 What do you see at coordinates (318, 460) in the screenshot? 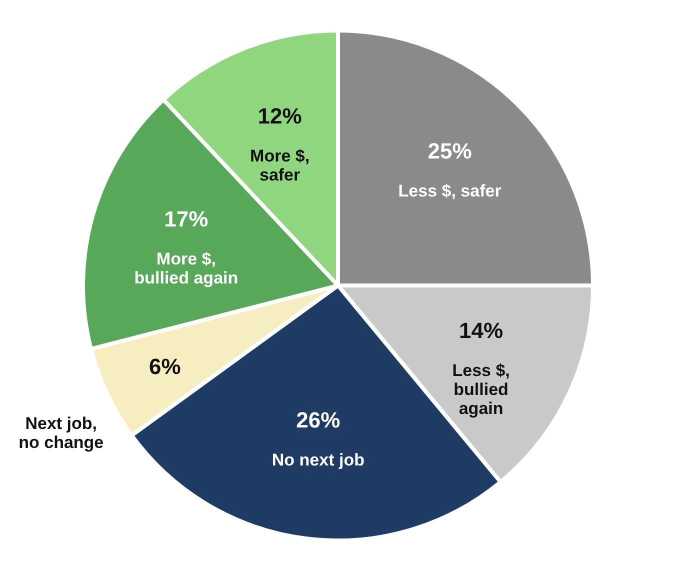
I see `slice-label: No next job` at bounding box center [318, 460].